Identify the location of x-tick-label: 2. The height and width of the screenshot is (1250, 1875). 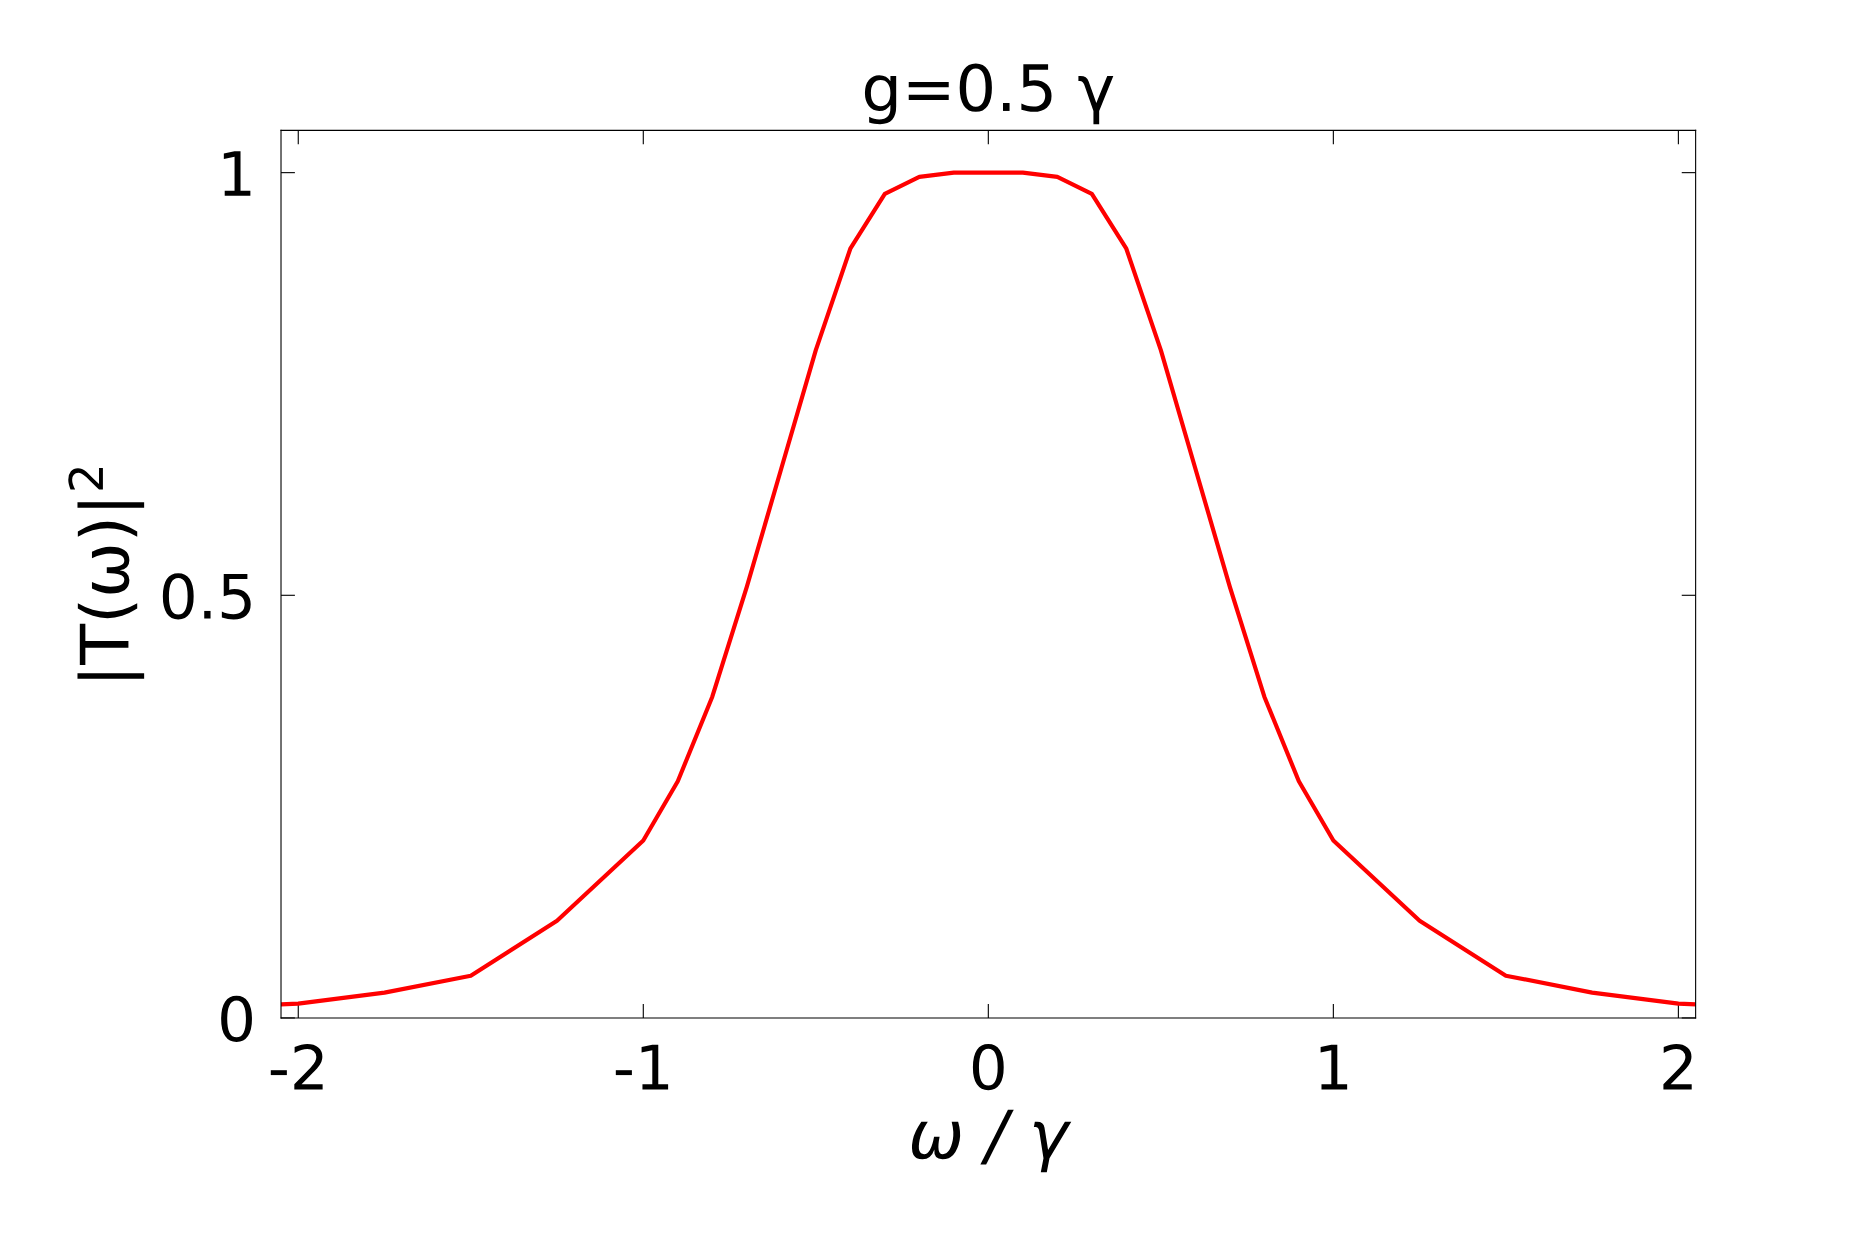
(1677, 1067).